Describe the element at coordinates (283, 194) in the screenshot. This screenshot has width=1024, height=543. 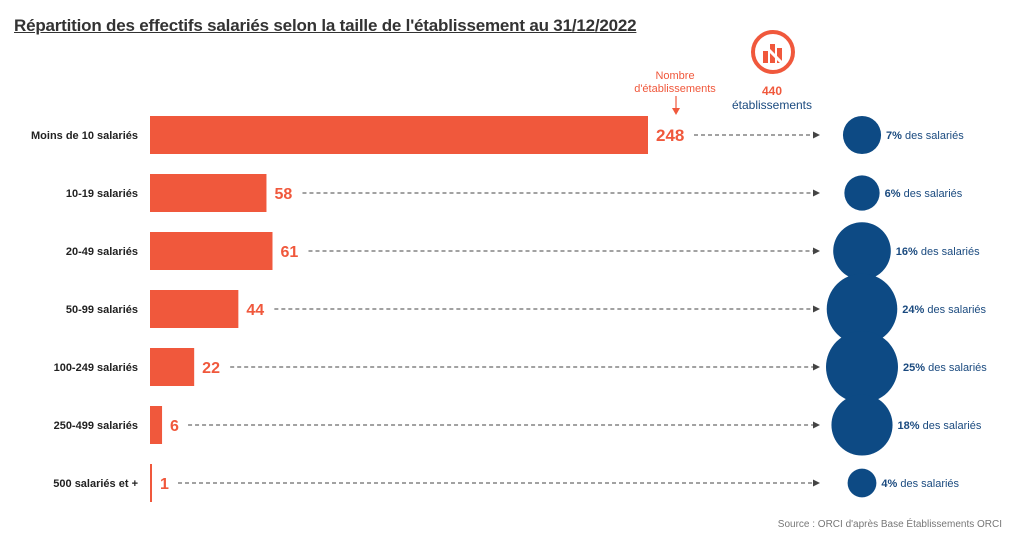
I see `bar-value-label: 58` at that location.